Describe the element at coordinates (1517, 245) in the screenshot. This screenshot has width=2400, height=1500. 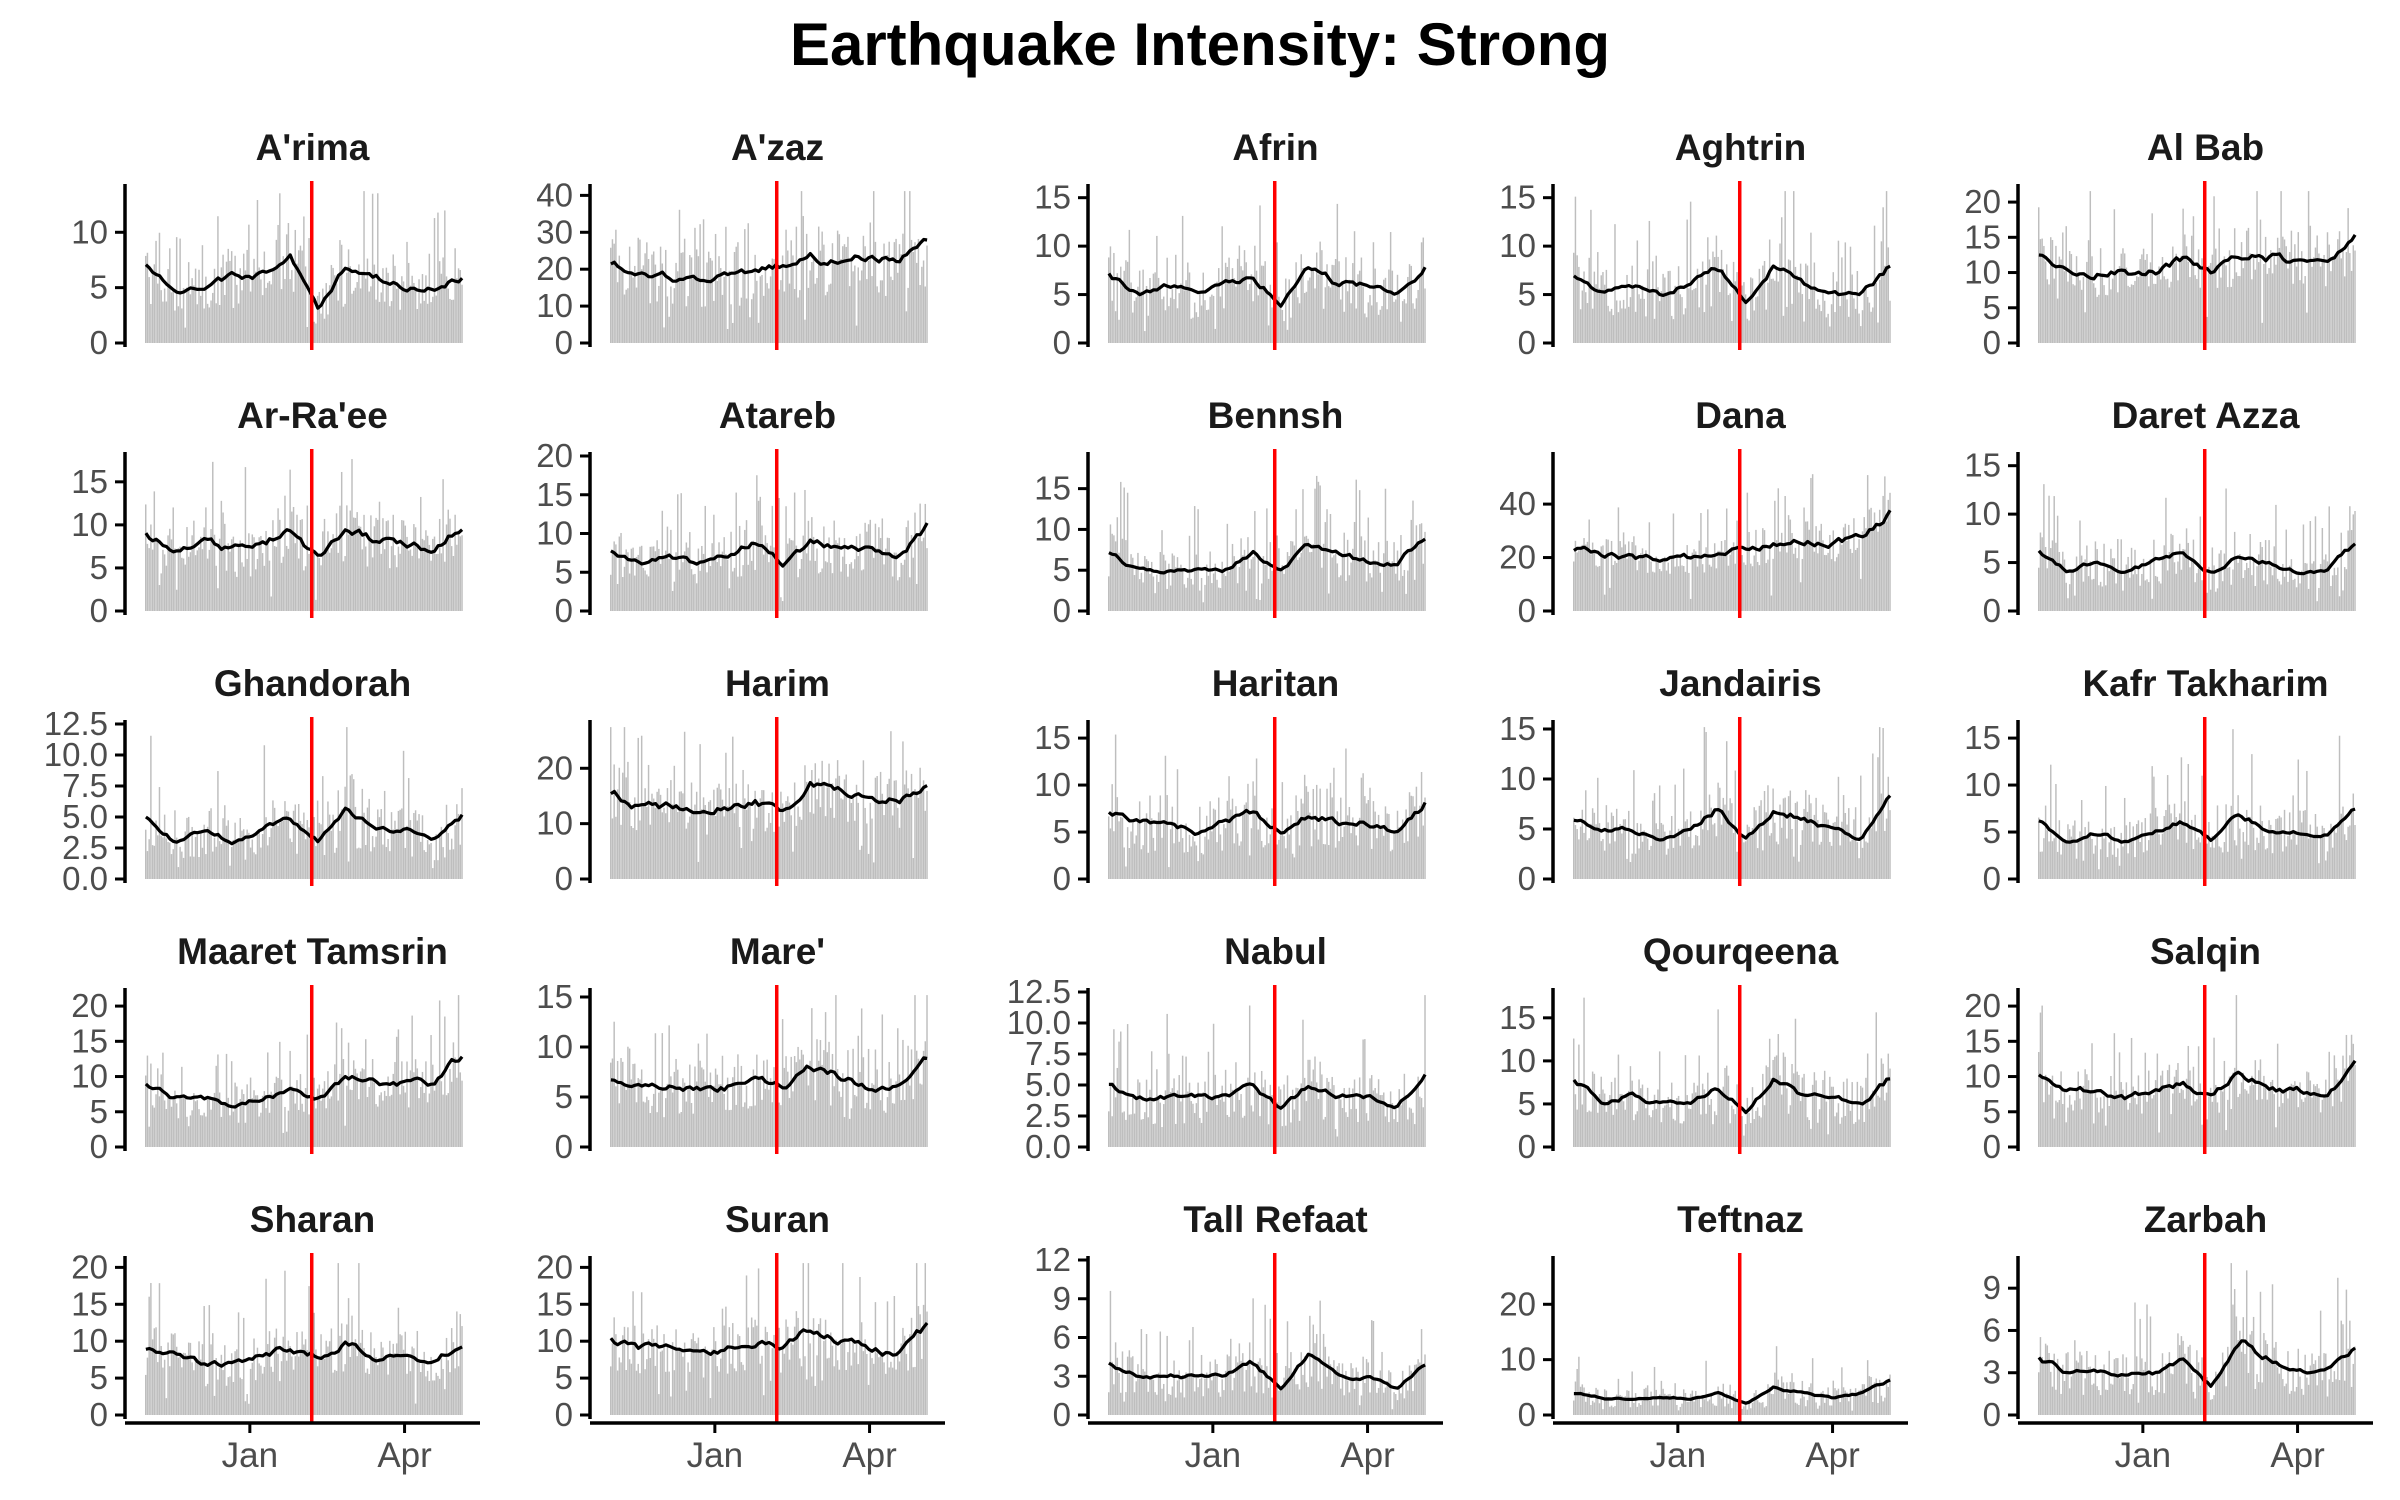
I see `y-tick-label: 10` at that location.